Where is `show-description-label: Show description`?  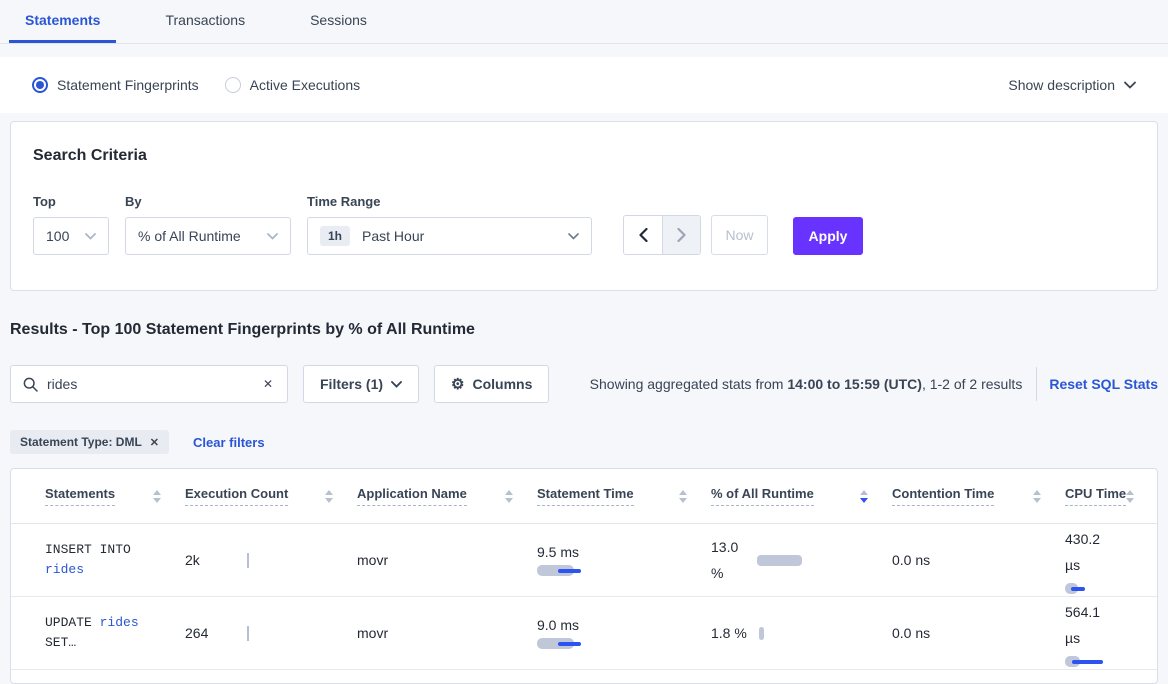
show-description-label: Show description is located at coordinates (1061, 85).